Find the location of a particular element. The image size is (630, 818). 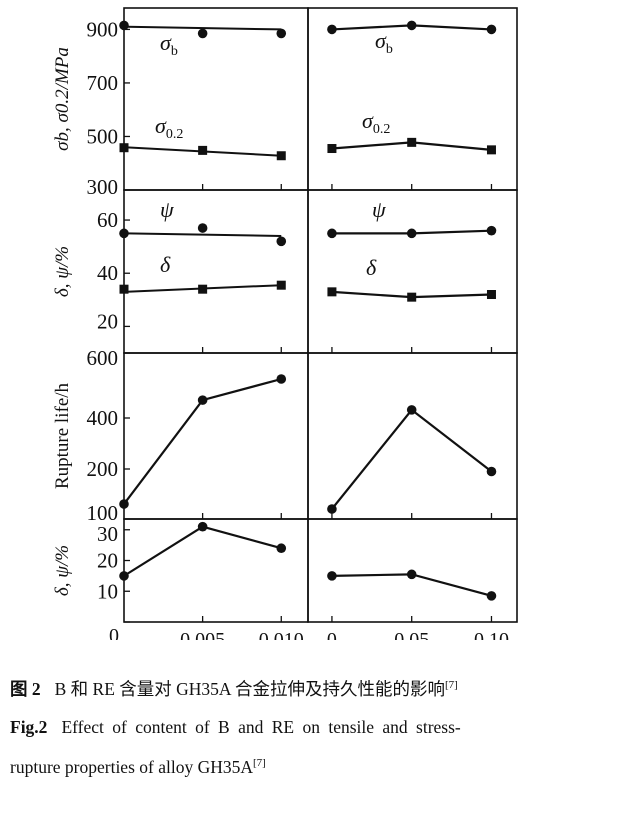

y-tick-label: 60 is located at coordinates (107, 220).